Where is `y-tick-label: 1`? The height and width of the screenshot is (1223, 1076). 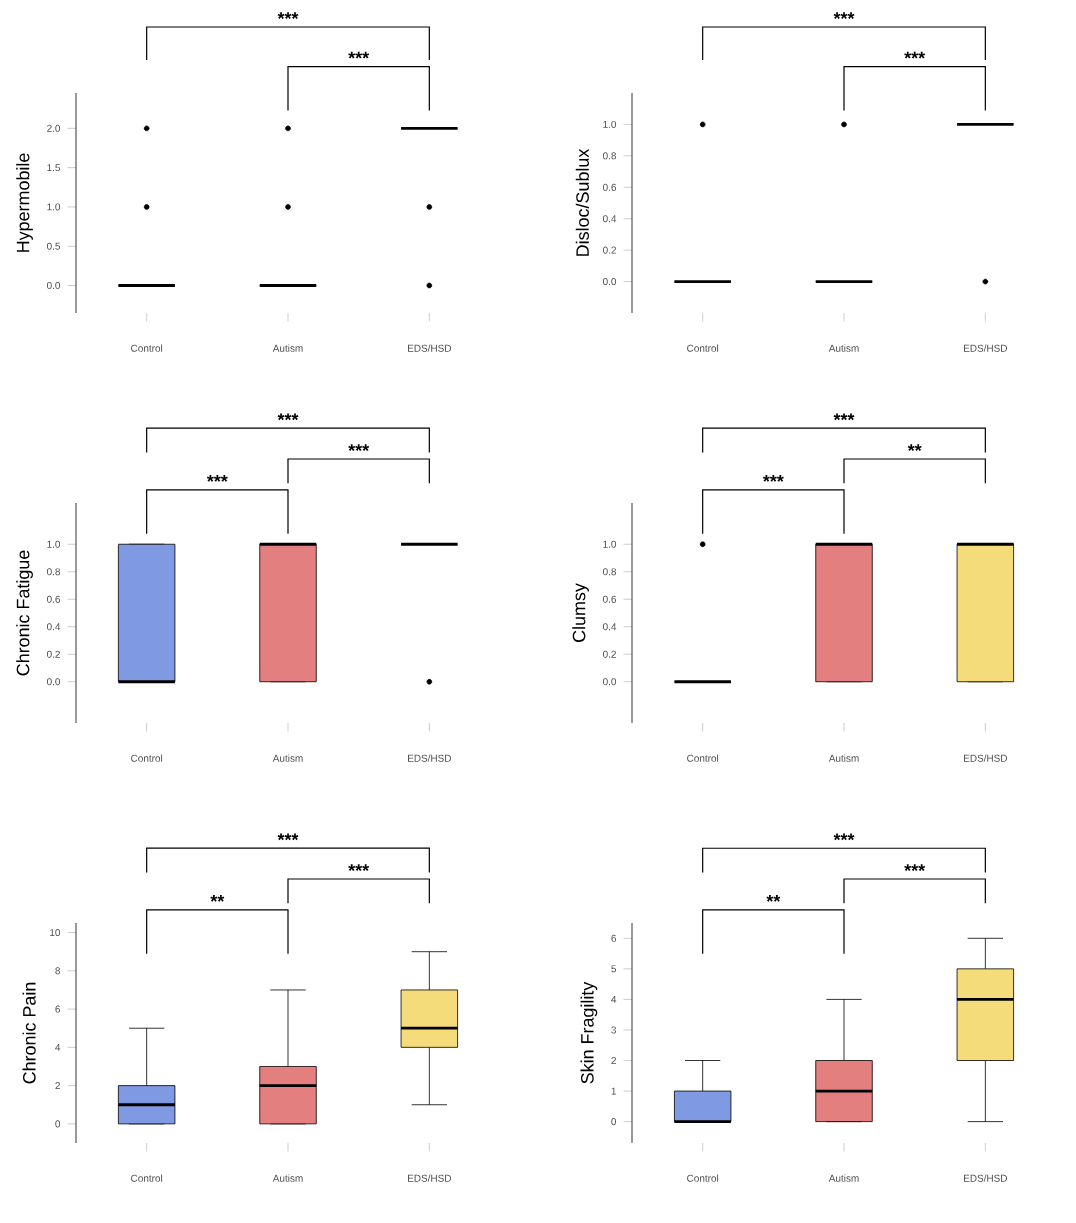
y-tick-label: 1 is located at coordinates (613, 1091).